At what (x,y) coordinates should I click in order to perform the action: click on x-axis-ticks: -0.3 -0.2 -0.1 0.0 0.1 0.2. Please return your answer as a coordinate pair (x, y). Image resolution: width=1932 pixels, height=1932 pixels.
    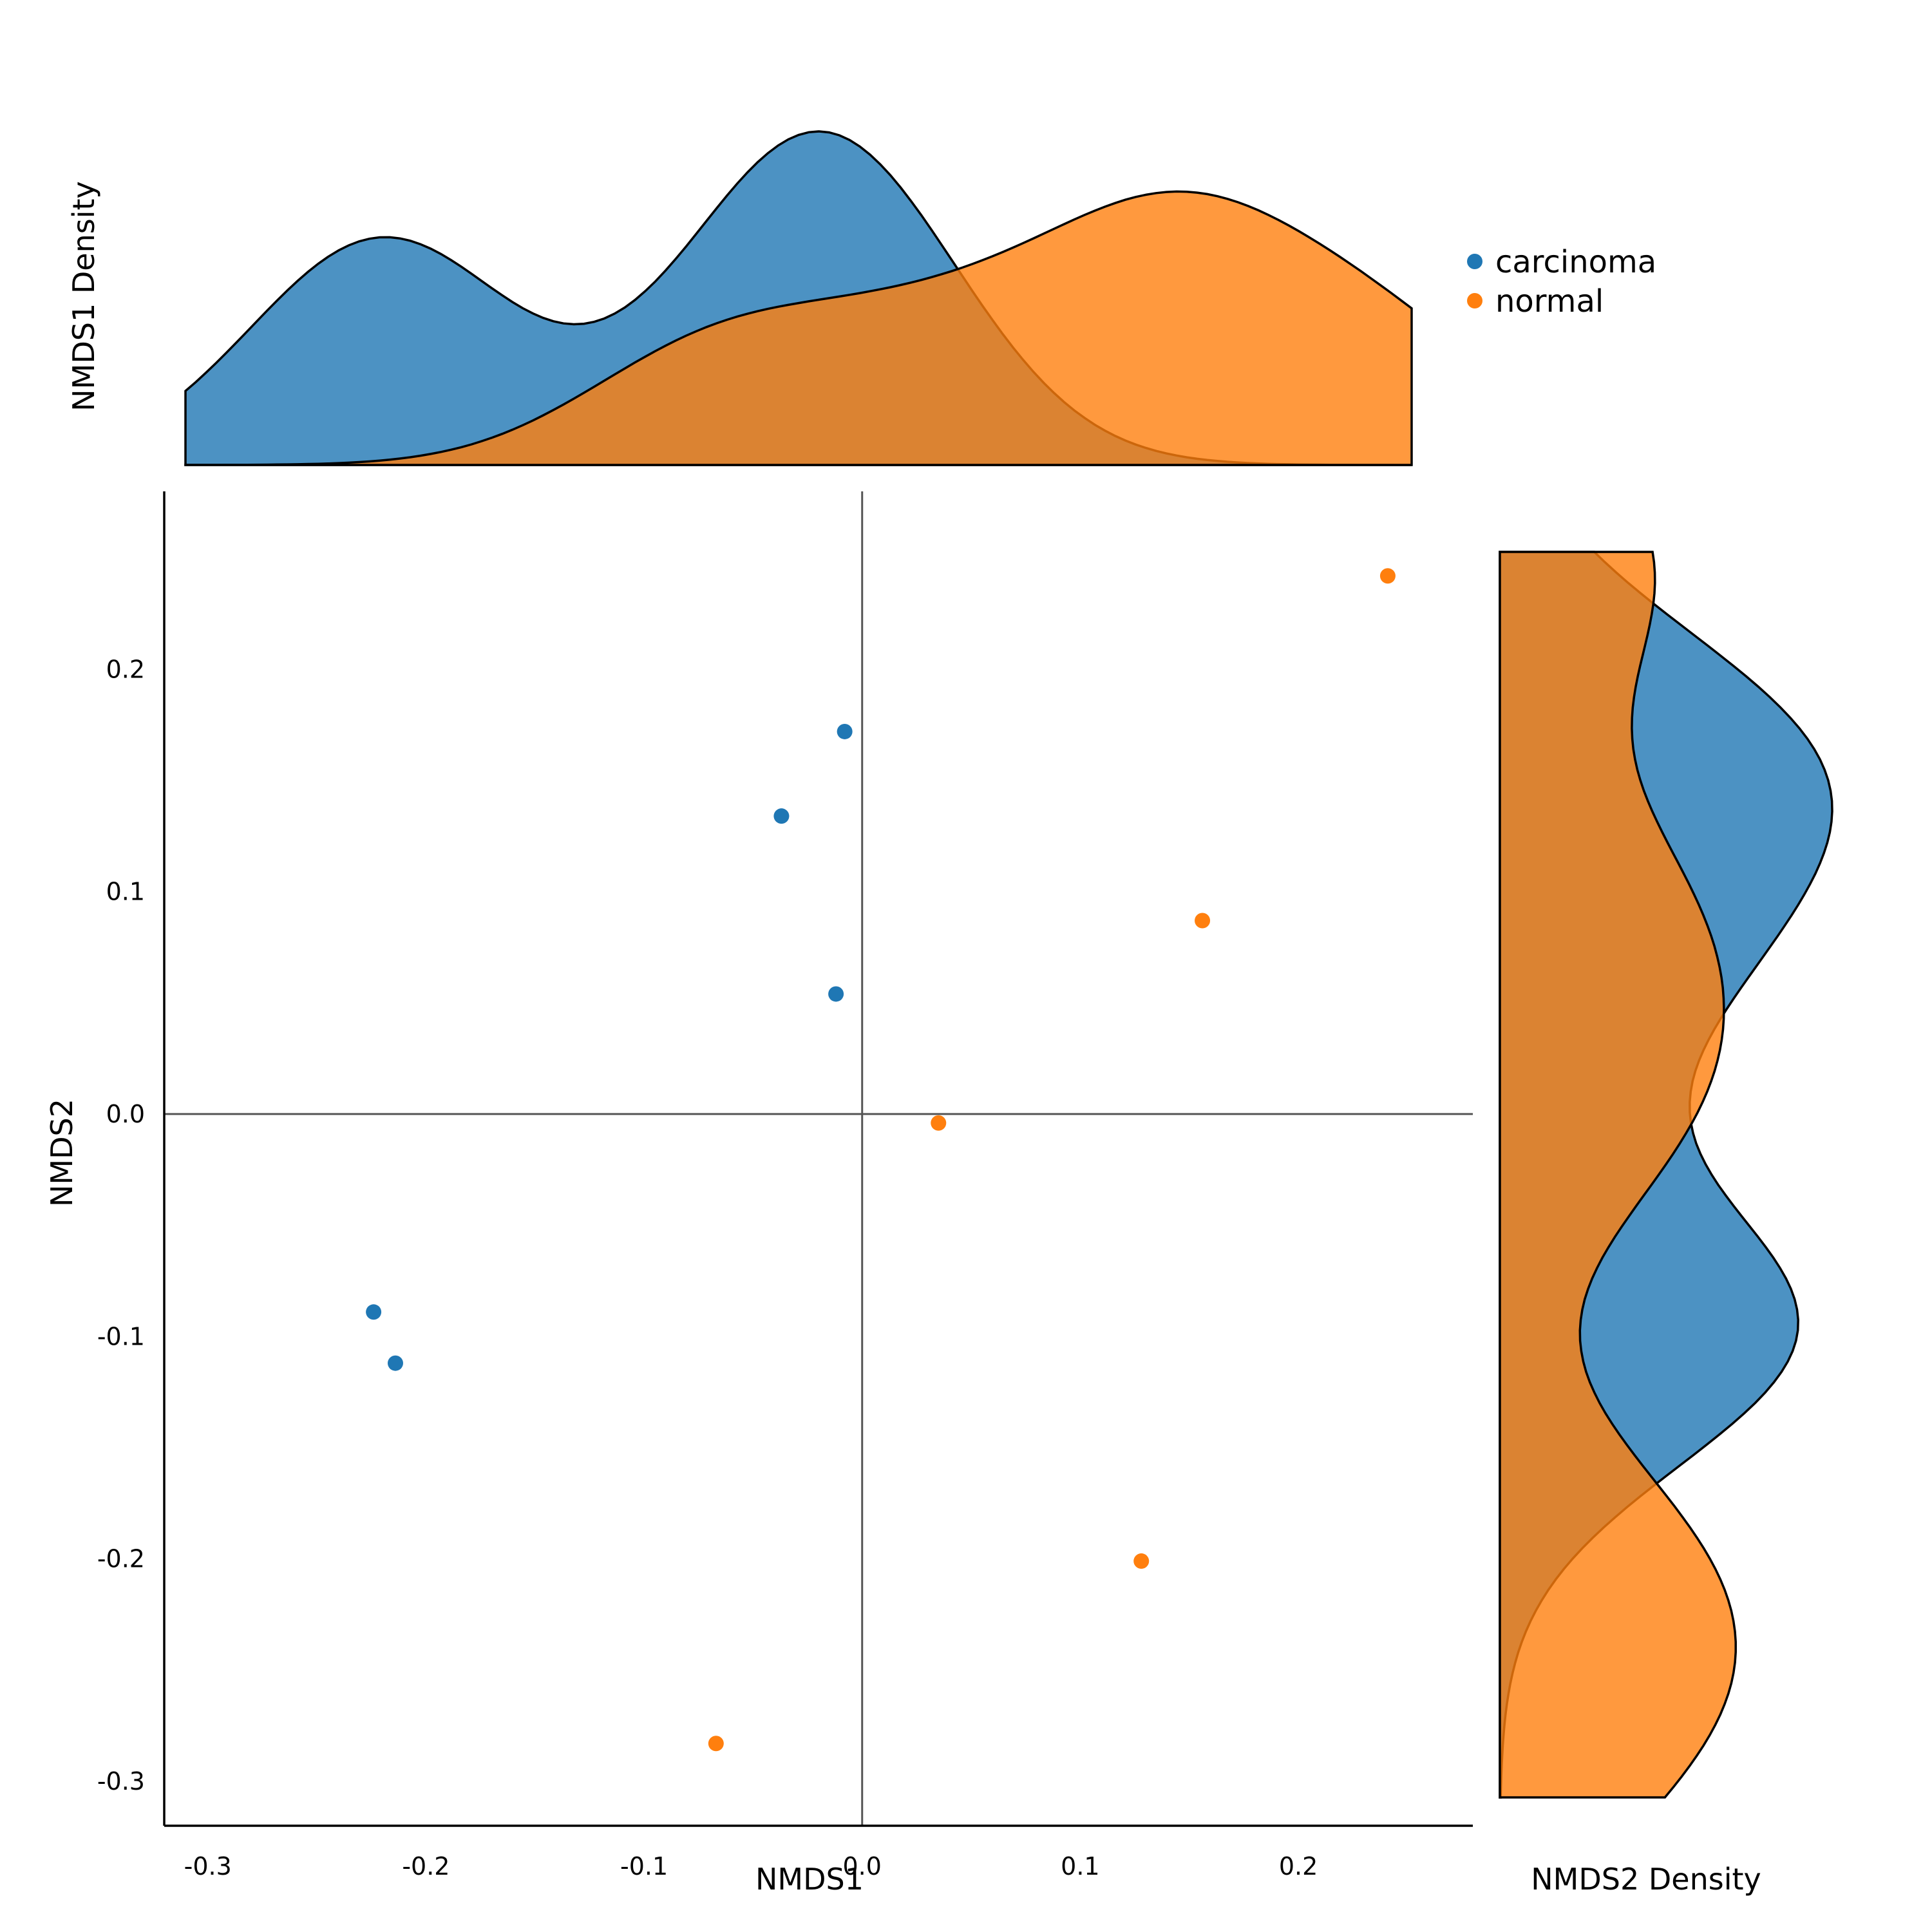
    Looking at the image, I should click on (751, 1866).